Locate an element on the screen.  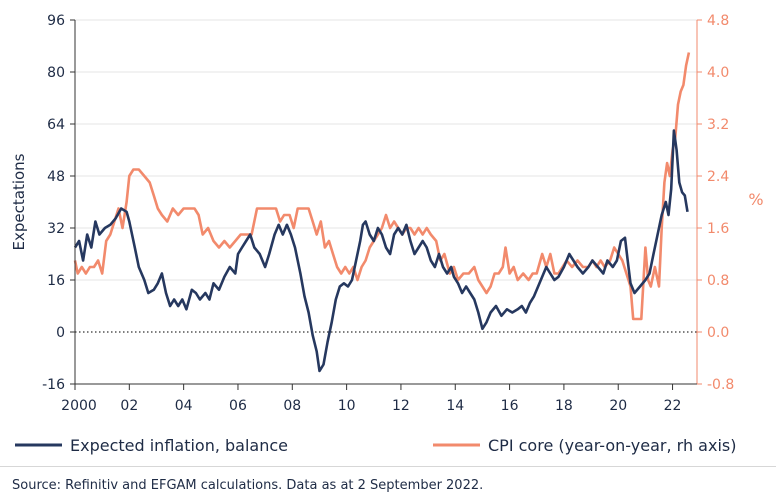
x-tick-label-6: 12 is located at coordinates (401, 406).